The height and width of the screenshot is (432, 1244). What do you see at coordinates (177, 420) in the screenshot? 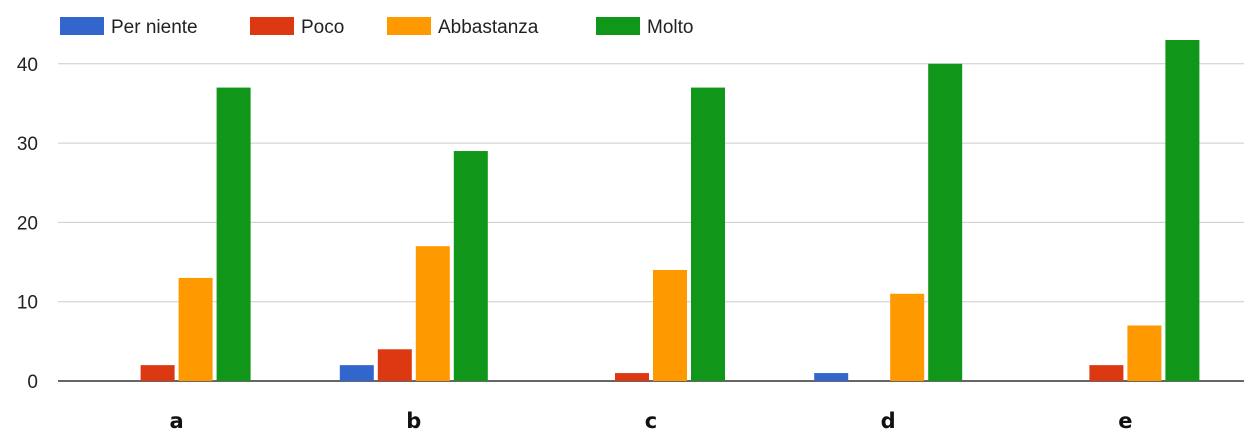
I see `x-tick-label: a` at bounding box center [177, 420].